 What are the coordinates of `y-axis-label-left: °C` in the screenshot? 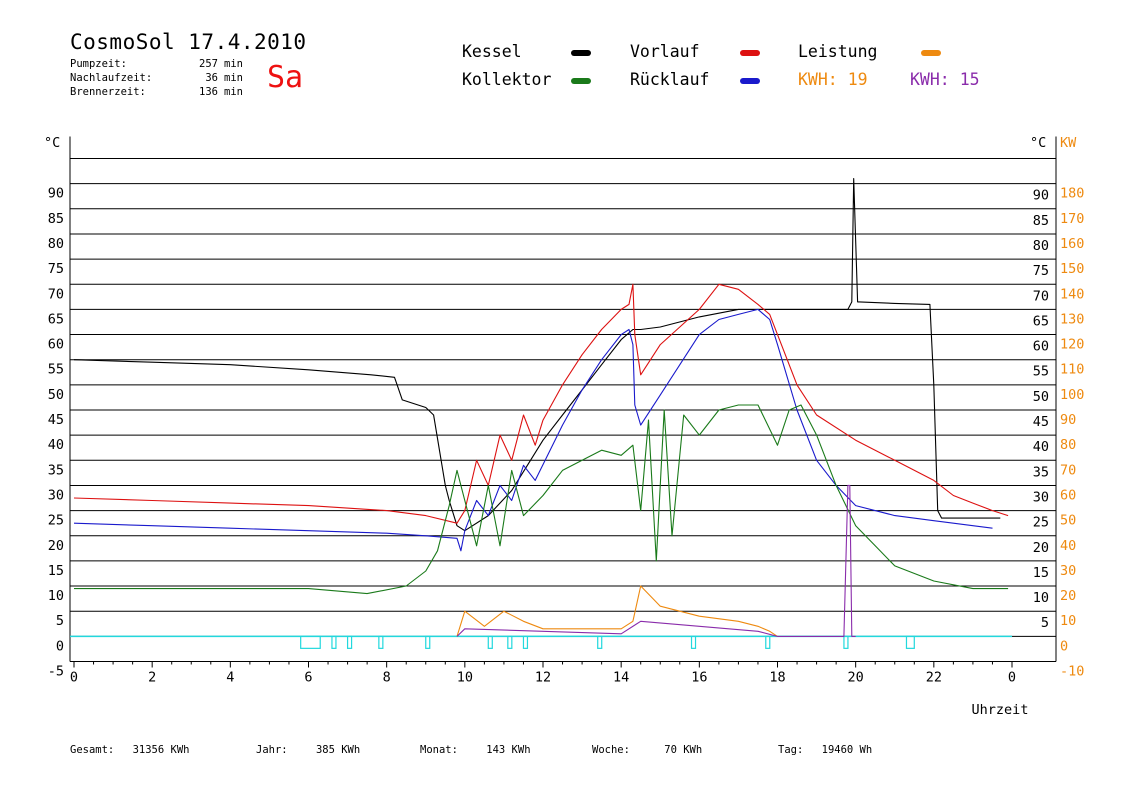 It's located at (52, 143).